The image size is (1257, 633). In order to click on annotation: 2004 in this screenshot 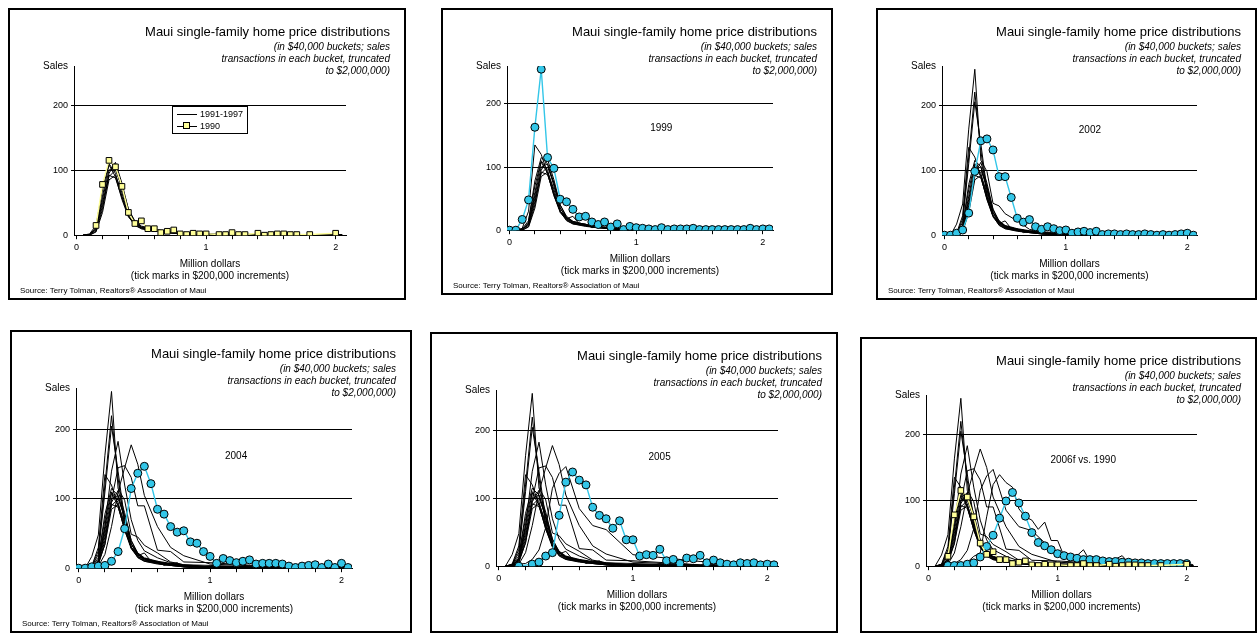, I will do `click(236, 456)`.